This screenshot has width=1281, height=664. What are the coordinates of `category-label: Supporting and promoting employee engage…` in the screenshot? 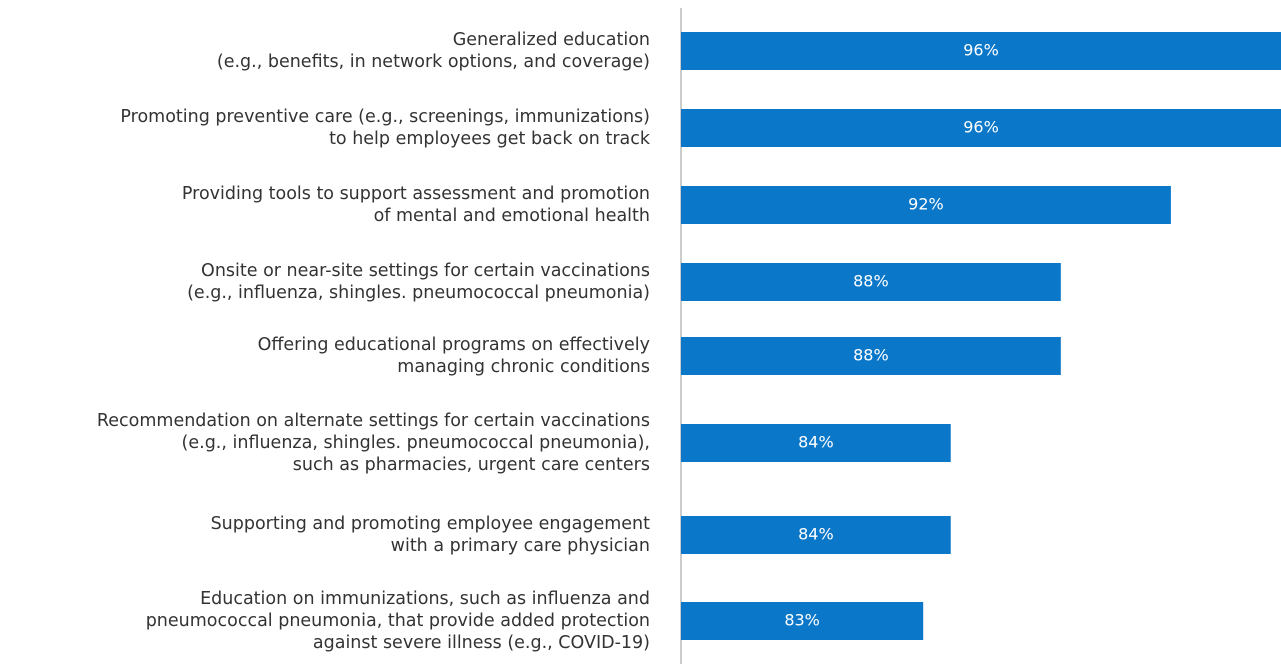 It's located at (430, 535).